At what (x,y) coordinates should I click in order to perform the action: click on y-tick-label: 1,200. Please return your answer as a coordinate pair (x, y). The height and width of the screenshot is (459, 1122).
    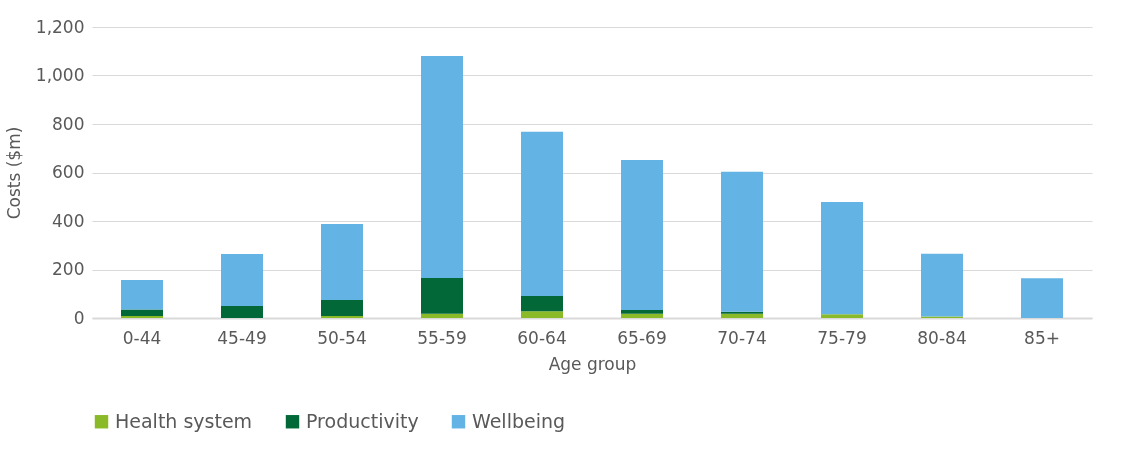
    Looking at the image, I should click on (60, 26).